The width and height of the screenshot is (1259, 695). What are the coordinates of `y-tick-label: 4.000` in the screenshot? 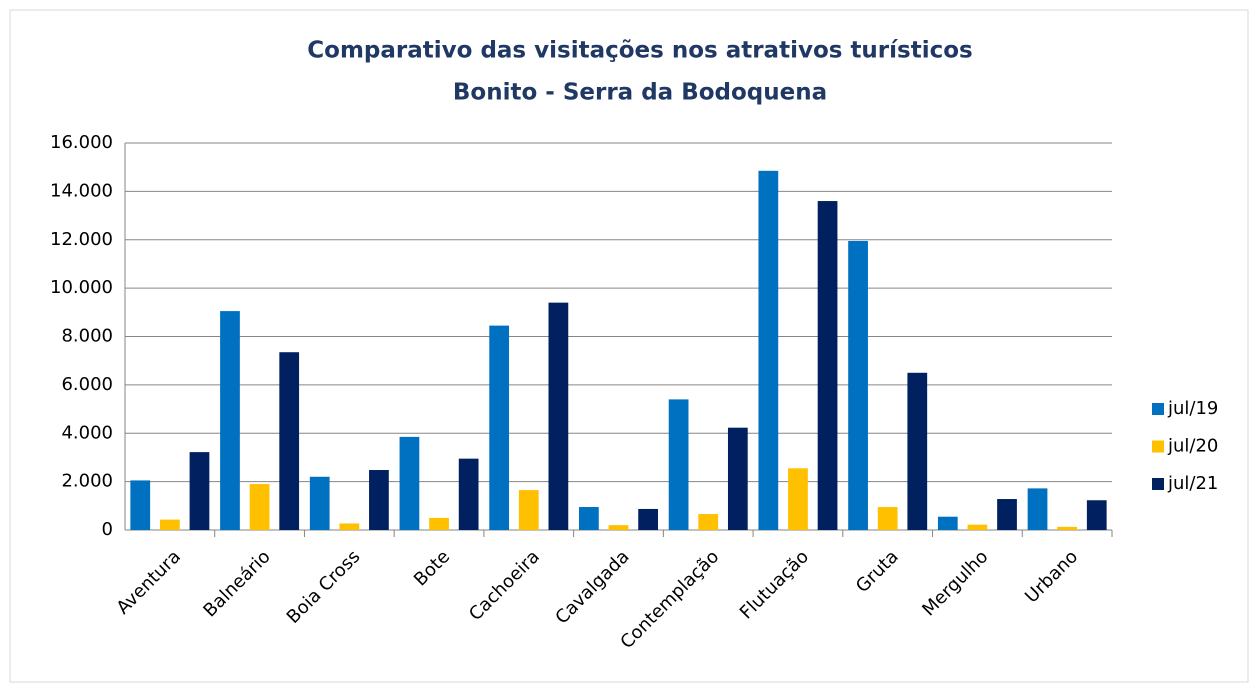 It's located at (87, 432).